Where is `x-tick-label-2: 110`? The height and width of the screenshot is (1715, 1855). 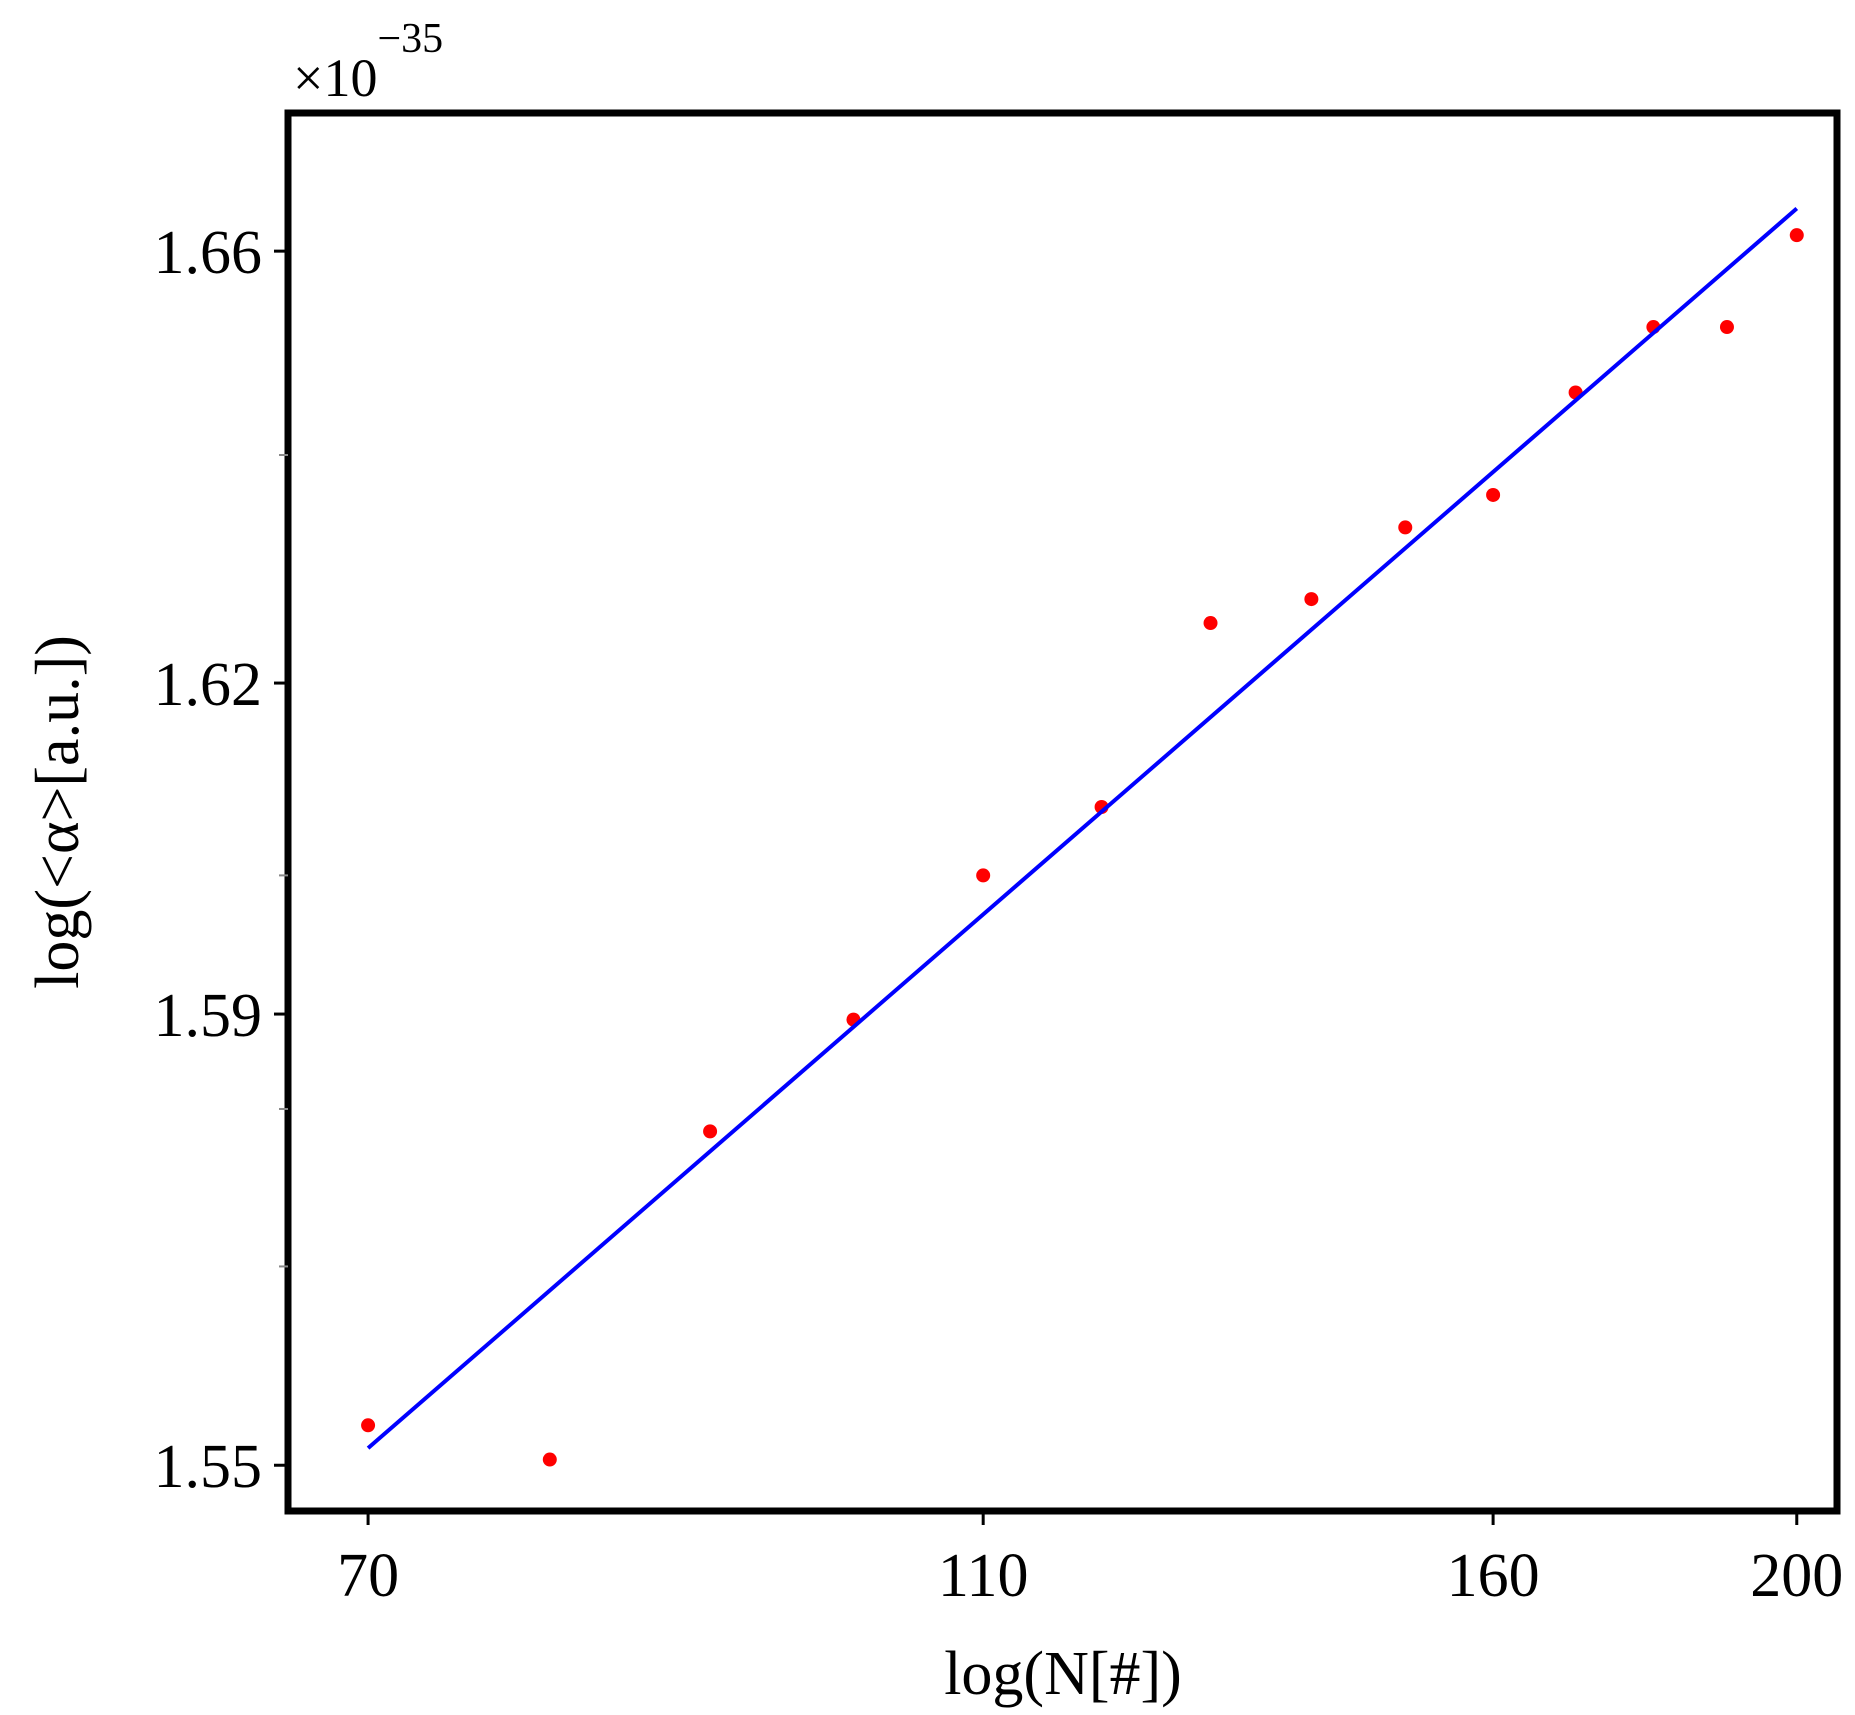 x-tick-label-2: 110 is located at coordinates (983, 1576).